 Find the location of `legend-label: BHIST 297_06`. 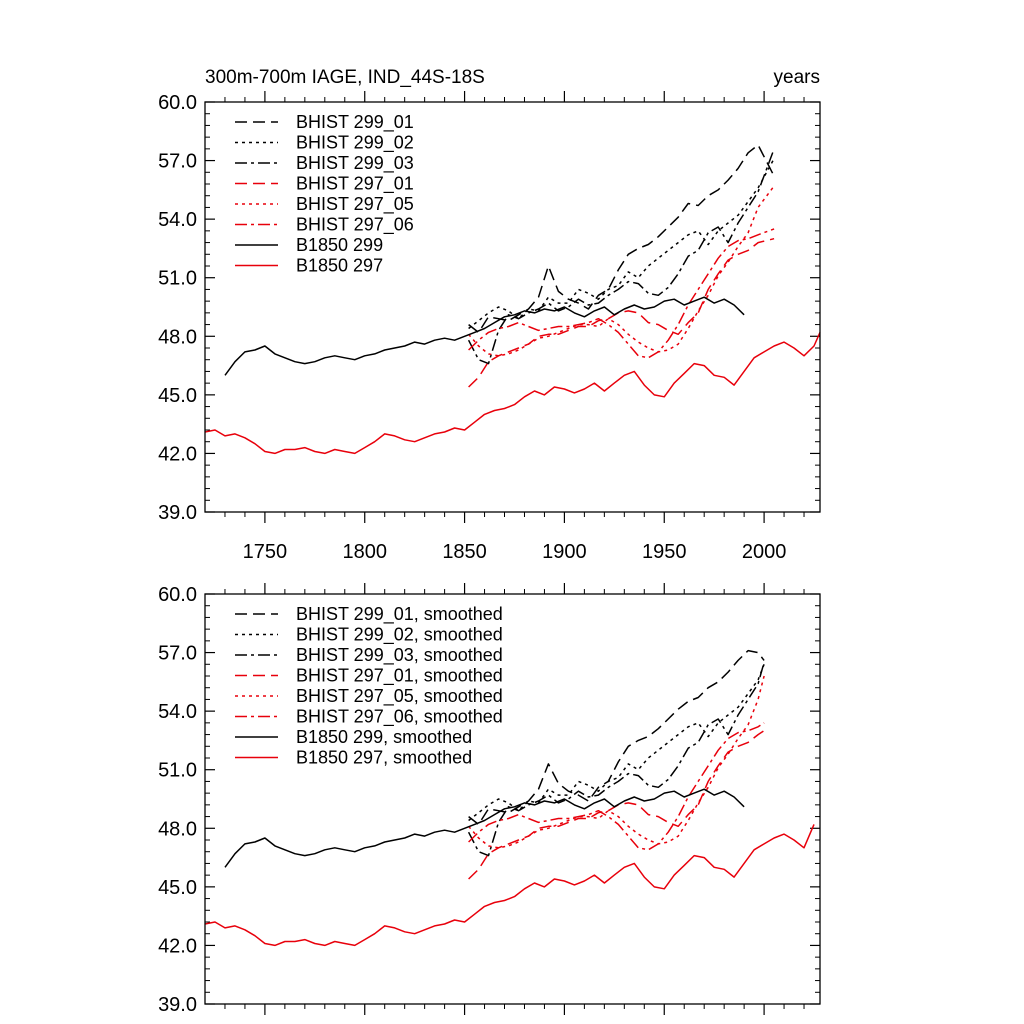

legend-label: BHIST 297_06 is located at coordinates (355, 225).